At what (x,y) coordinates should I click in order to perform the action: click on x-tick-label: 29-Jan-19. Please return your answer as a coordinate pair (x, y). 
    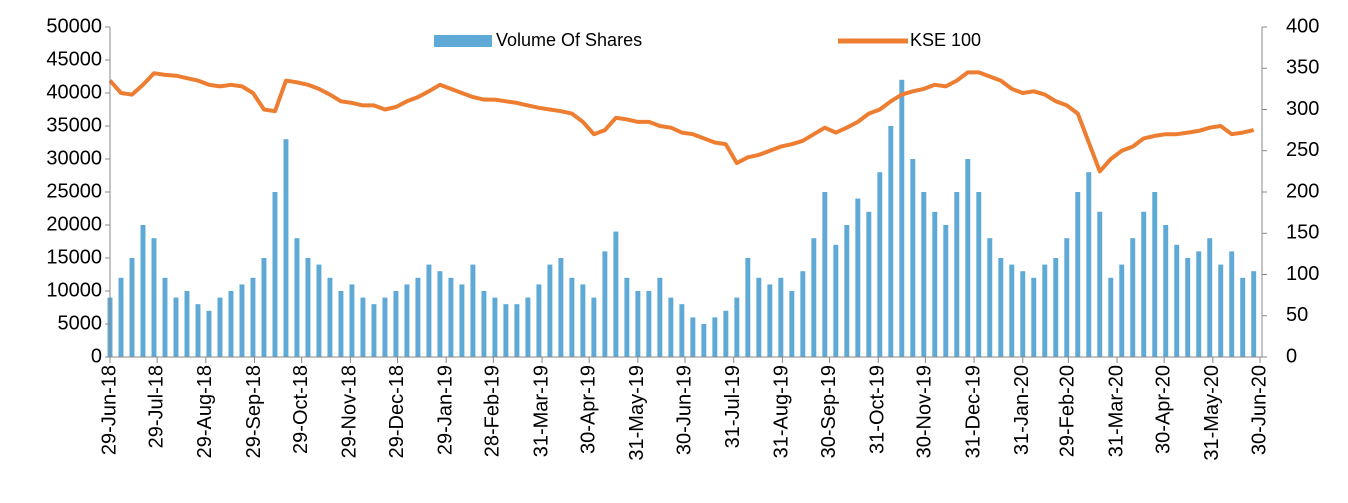
    Looking at the image, I should click on (445, 410).